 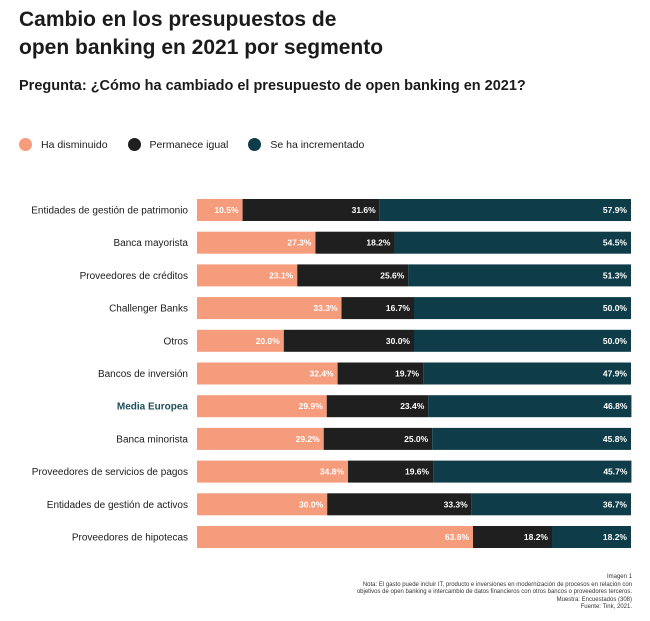 I want to click on data-label-otros-ha-disminuido: 20.0%, so click(x=268, y=341).